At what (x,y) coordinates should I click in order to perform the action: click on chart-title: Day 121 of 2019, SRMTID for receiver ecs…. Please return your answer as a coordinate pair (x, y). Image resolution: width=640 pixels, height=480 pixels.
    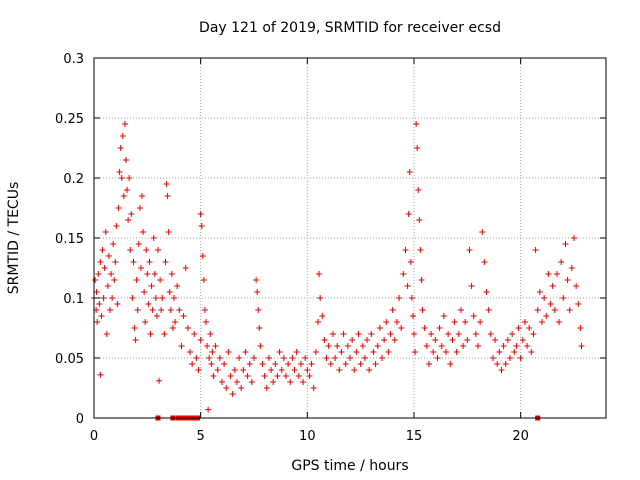
    Looking at the image, I should click on (350, 28).